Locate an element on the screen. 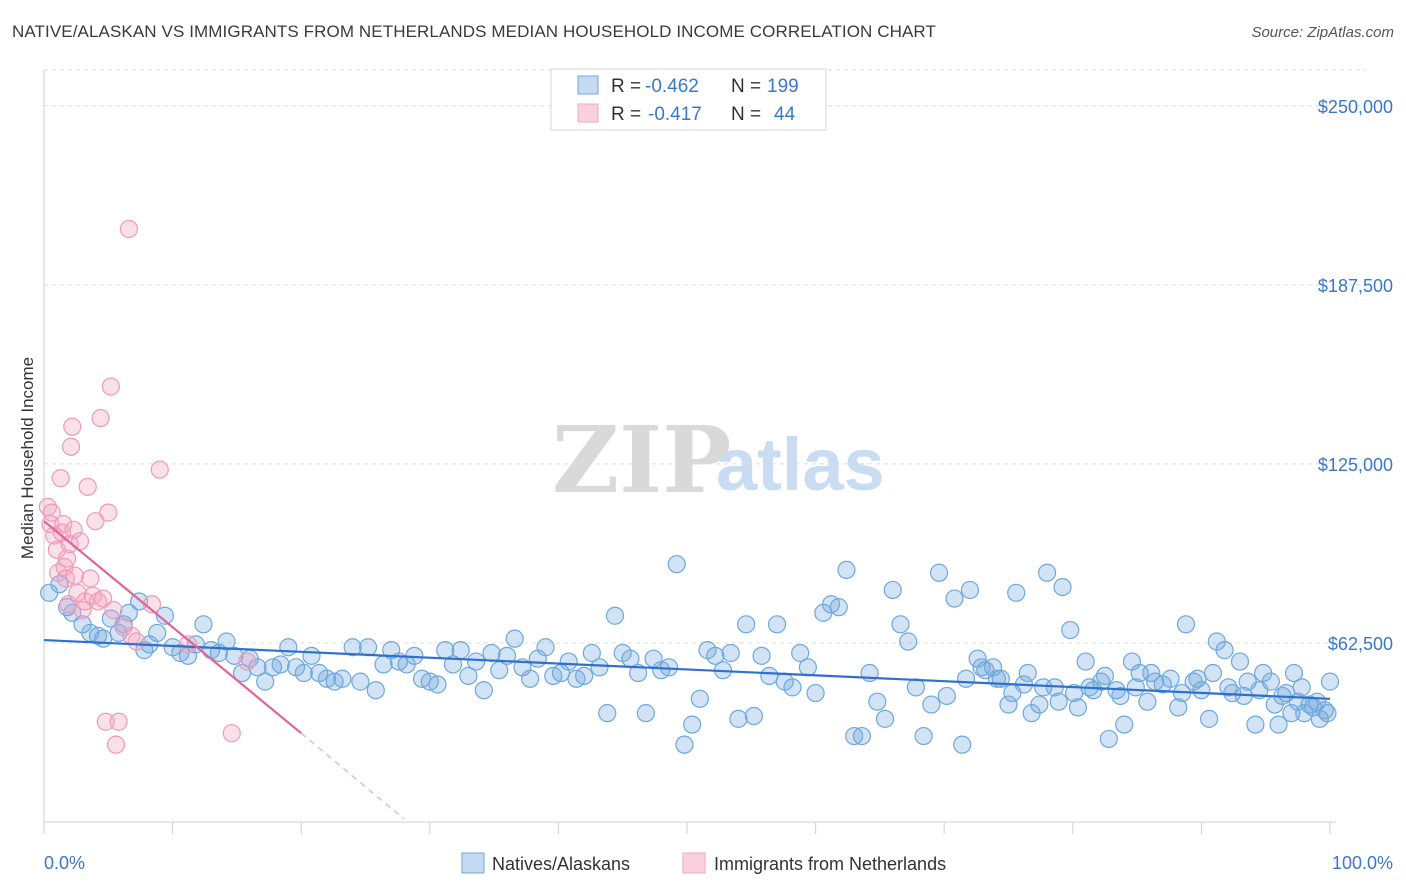  legend-n-label-1: N = is located at coordinates (746, 86).